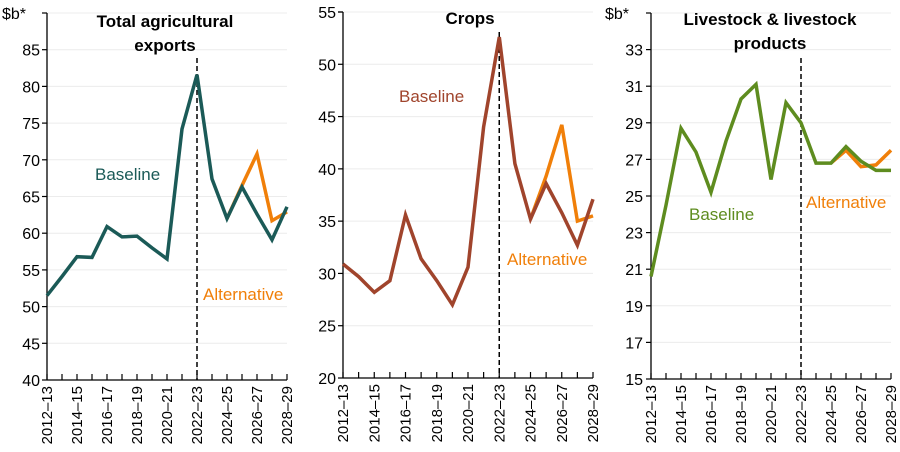  Describe the element at coordinates (327, 222) in the screenshot. I see `y-tick-label: 35` at that location.